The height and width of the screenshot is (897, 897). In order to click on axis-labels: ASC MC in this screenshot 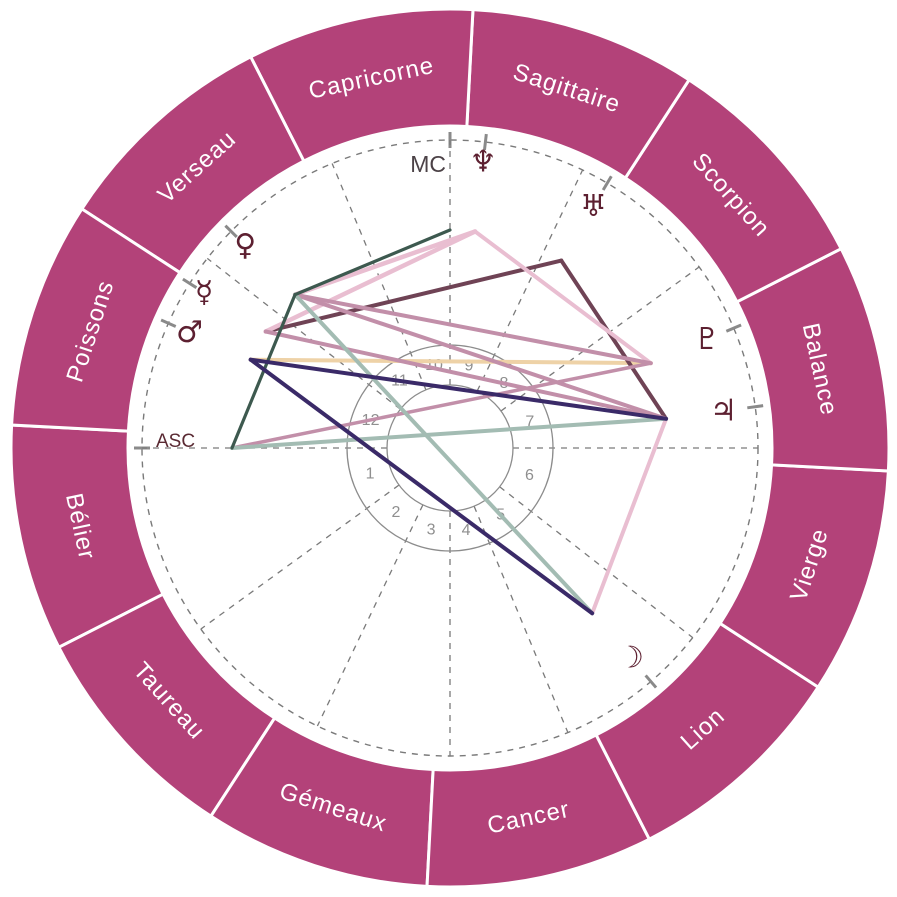, I will do `click(301, 301)`.